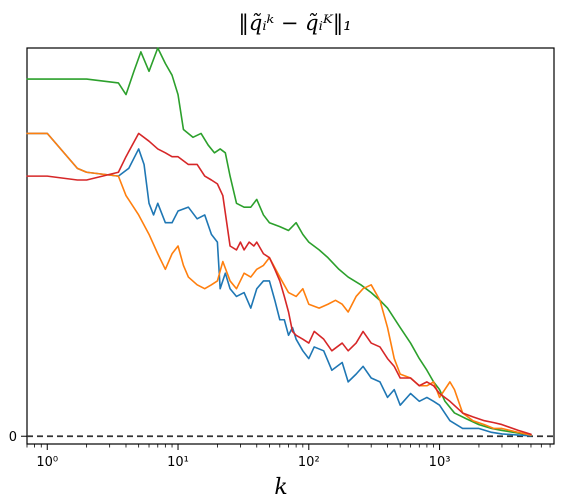 This screenshot has width=563, height=502. Describe the element at coordinates (280, 487) in the screenshot. I see `x-axis-label: k` at that location.